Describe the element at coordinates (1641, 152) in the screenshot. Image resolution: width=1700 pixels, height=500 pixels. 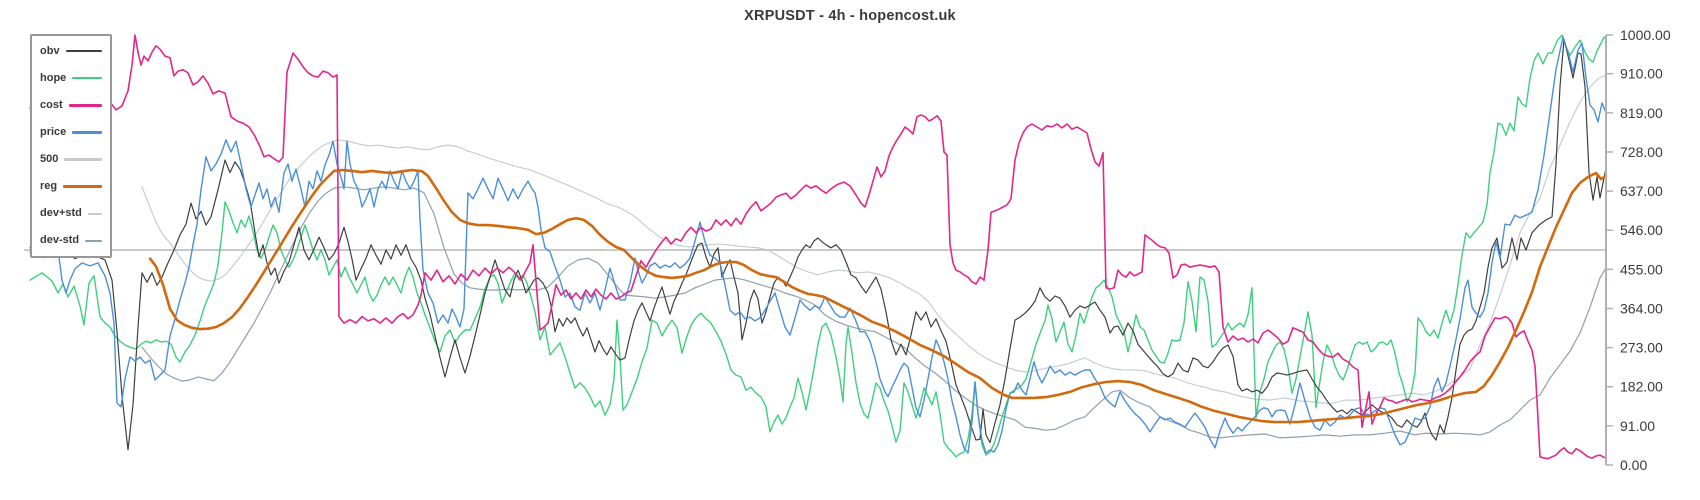
I see `y-axis-tick-label: 728.00` at that location.